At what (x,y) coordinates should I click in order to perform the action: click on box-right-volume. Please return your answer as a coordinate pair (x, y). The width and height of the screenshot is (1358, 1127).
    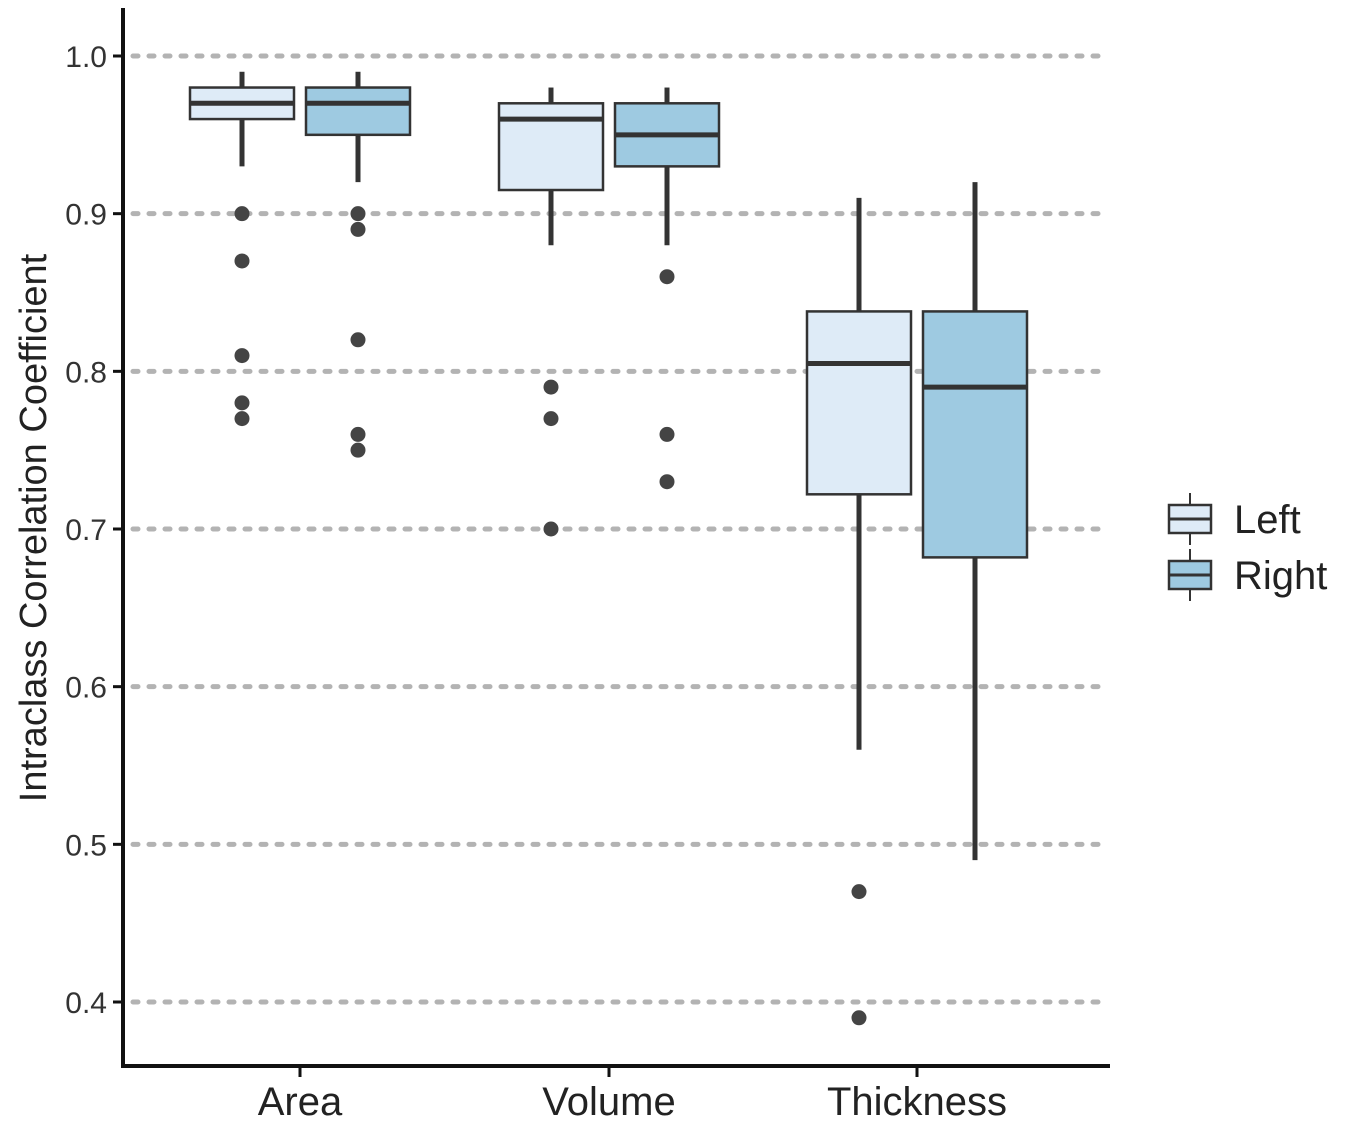
    Looking at the image, I should click on (667, 288).